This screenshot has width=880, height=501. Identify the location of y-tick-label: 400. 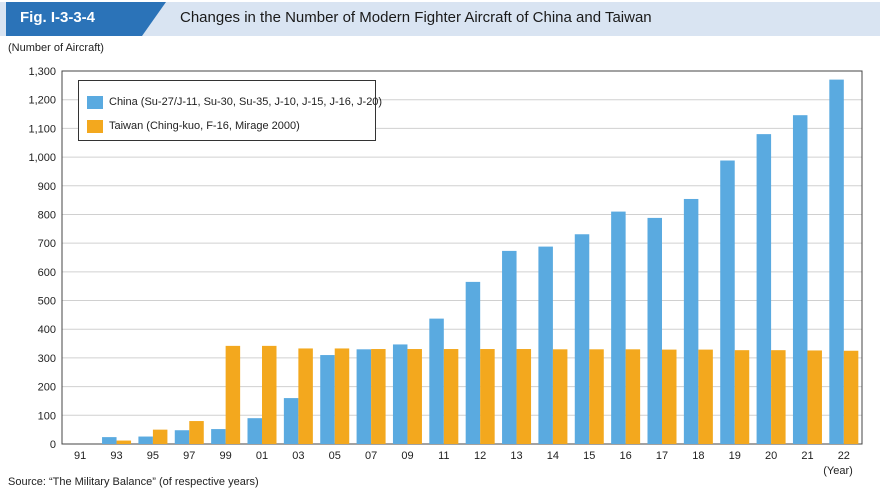
(47, 330).